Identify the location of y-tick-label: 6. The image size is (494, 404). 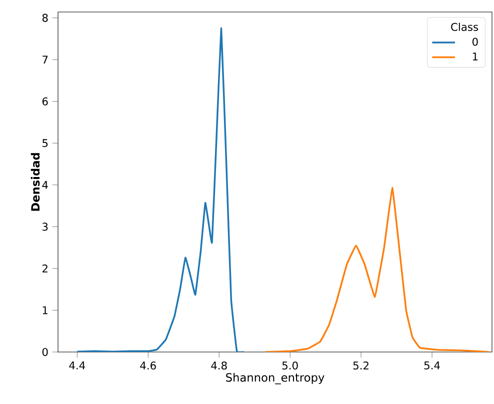
(45, 101).